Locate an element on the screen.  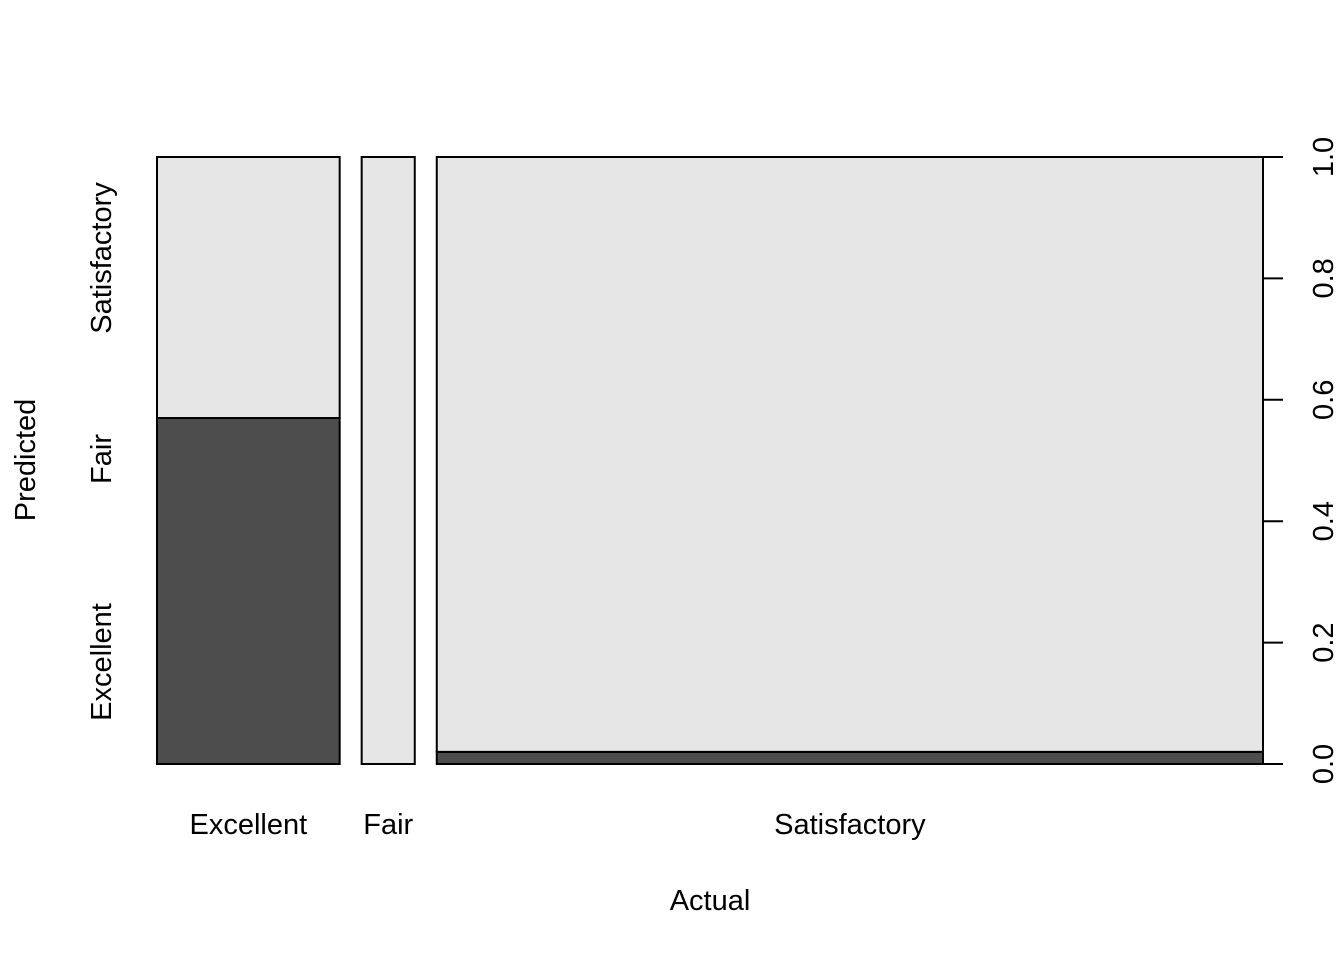
right-axis-tick-label: 0.4 is located at coordinates (1324, 521).